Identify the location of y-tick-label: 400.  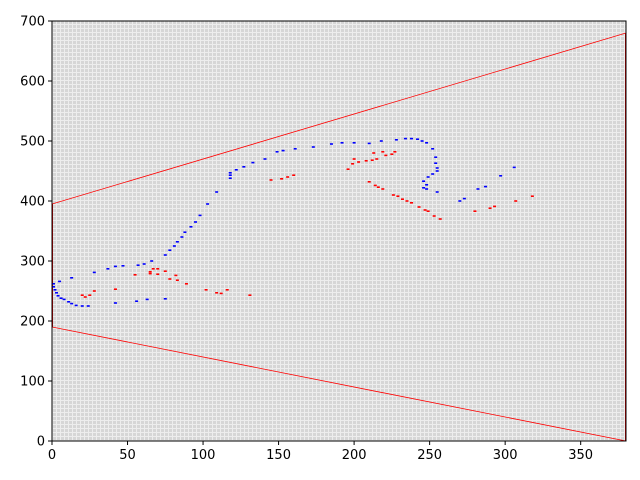
(32, 202).